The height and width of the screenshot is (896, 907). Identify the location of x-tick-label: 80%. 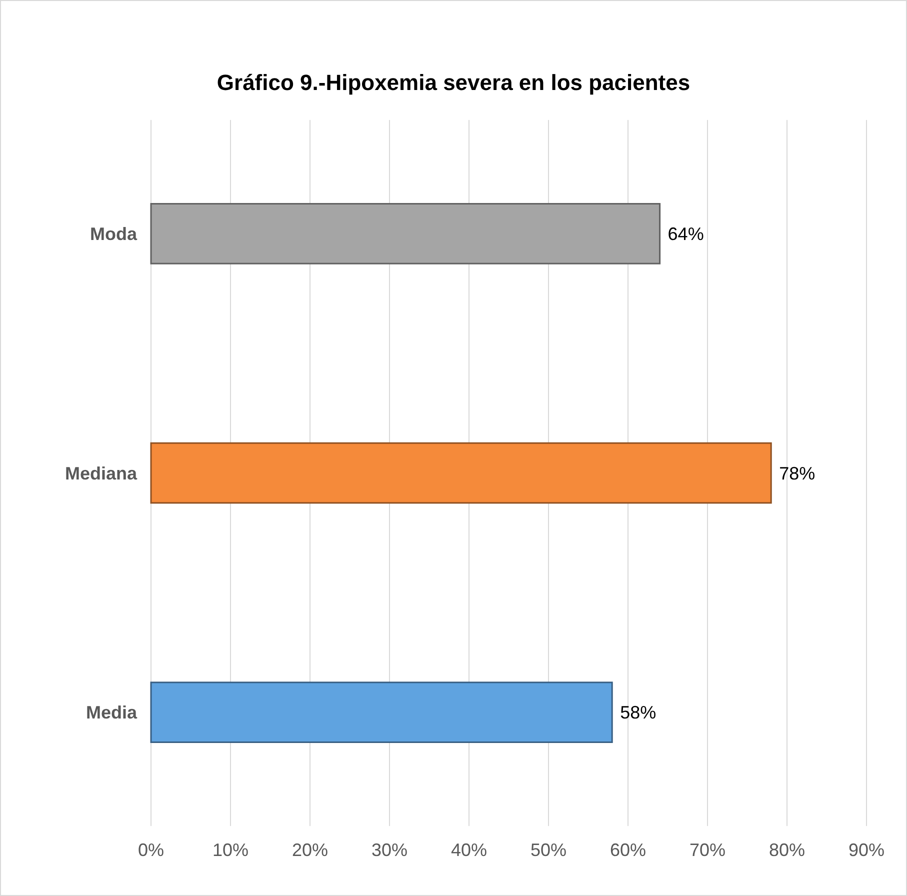
(787, 850).